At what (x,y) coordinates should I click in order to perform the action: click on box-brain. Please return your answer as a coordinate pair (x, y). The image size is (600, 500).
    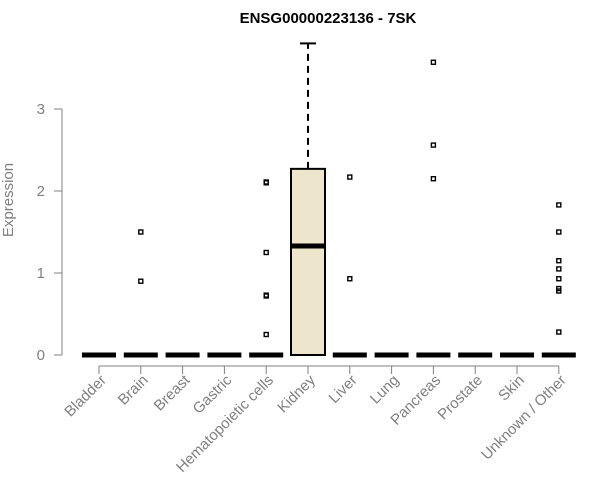
    Looking at the image, I should click on (140, 293).